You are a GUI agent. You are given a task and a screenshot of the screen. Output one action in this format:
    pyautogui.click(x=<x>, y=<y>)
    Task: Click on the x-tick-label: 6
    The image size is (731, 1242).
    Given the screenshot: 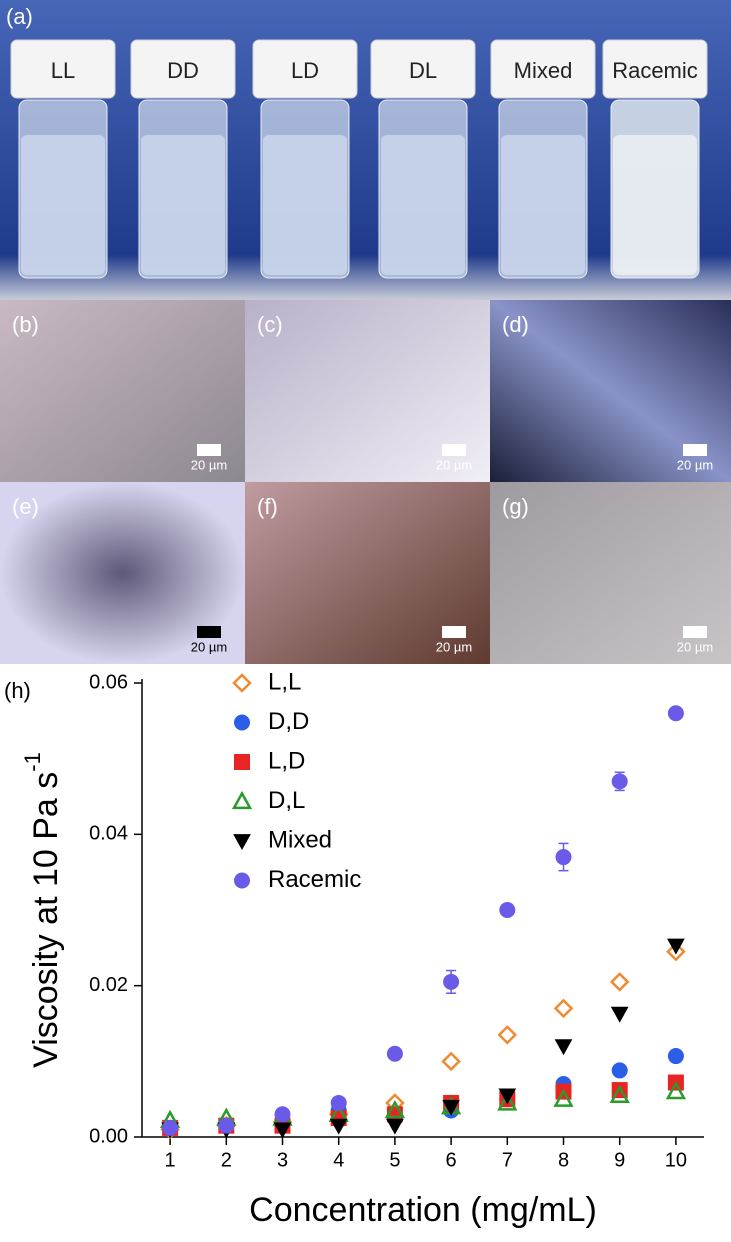 What is the action you would take?
    pyautogui.click(x=451, y=1160)
    